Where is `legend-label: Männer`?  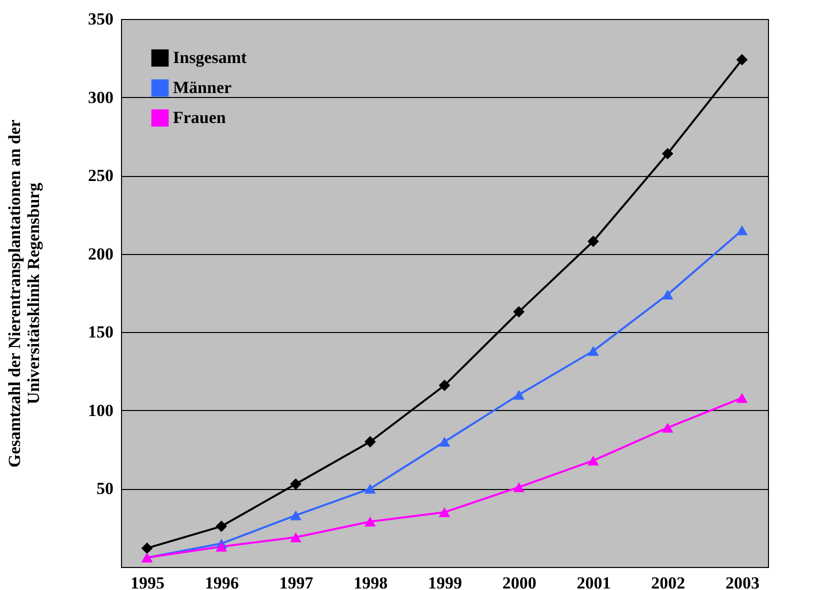 legend-label: Männer is located at coordinates (202, 87).